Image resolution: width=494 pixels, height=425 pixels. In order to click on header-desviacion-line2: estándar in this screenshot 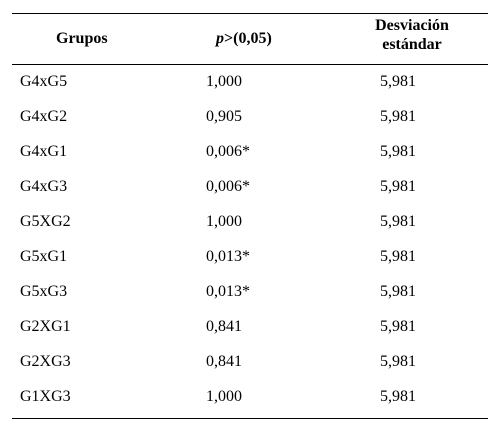, I will do `click(412, 44)`.